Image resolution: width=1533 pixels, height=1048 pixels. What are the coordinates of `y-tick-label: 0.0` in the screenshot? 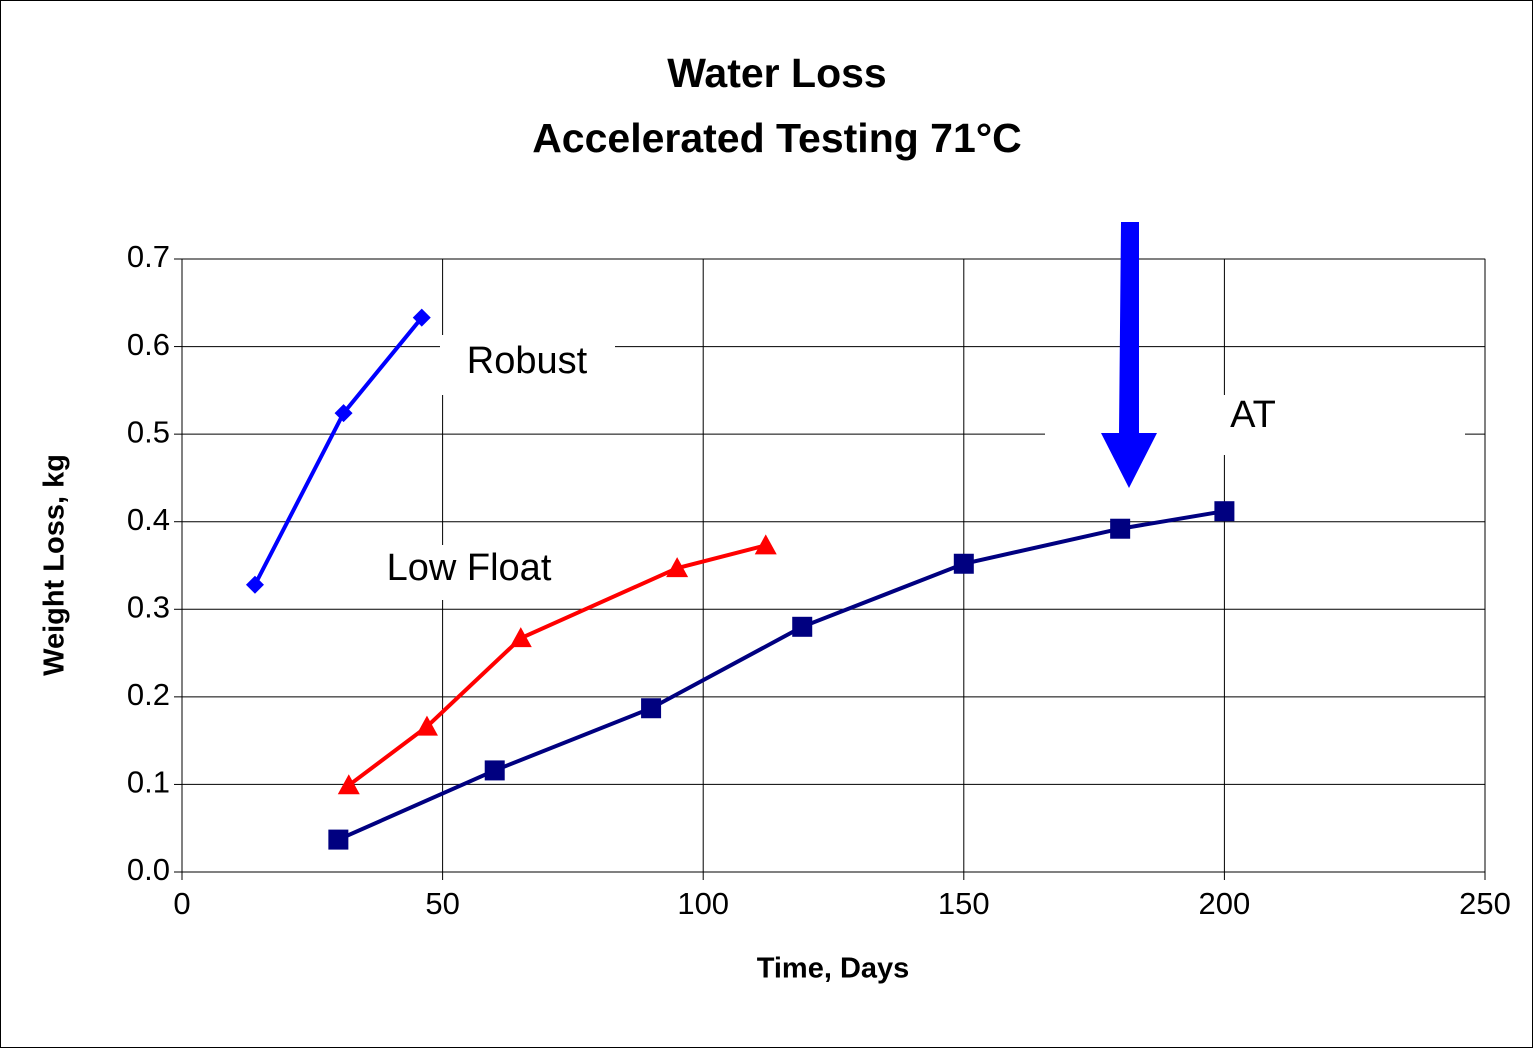 It's located at (148, 869).